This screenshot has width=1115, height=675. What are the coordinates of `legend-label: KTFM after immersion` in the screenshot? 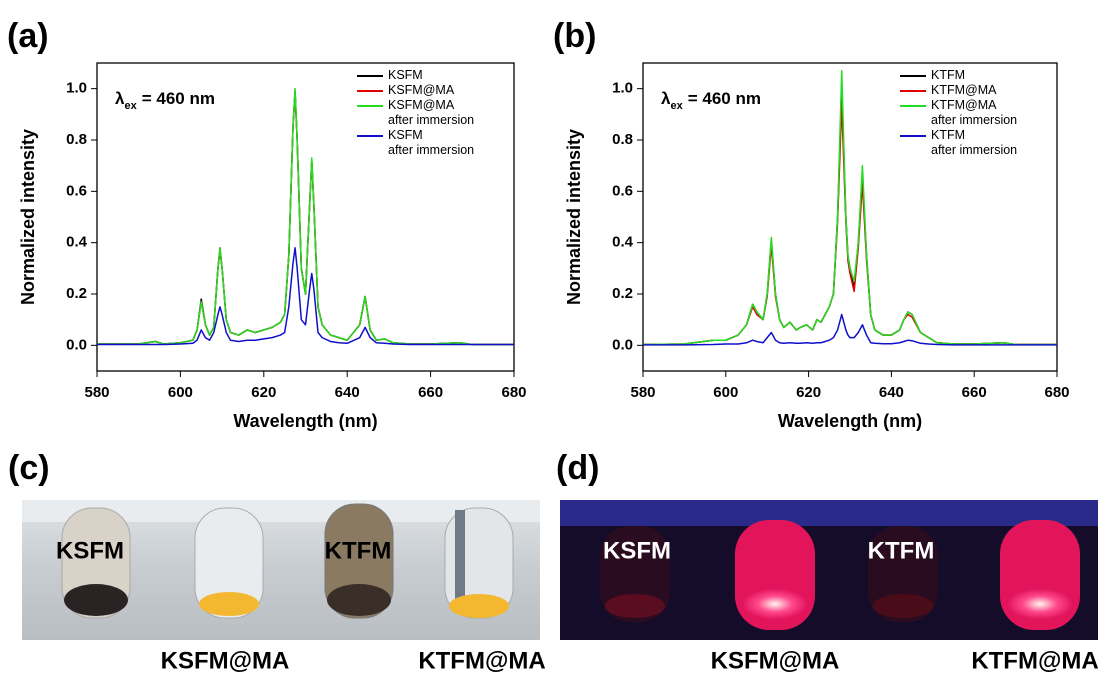 It's located at (974, 142).